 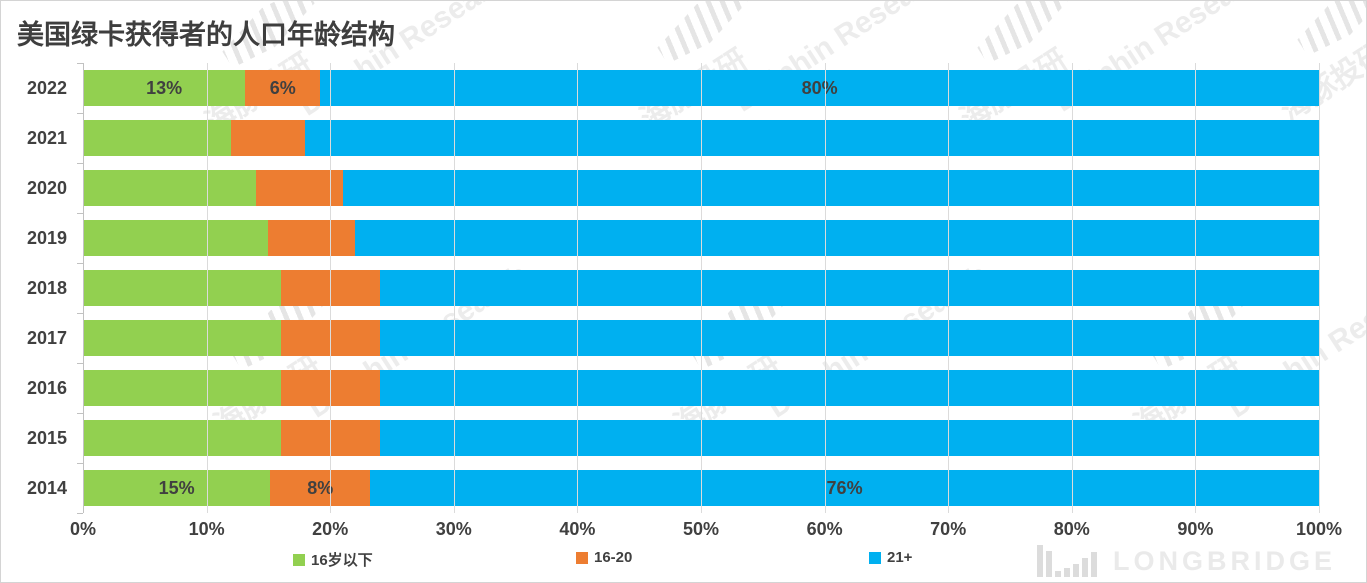 What do you see at coordinates (46, 88) in the screenshot?
I see `y-axis-label: 2022` at bounding box center [46, 88].